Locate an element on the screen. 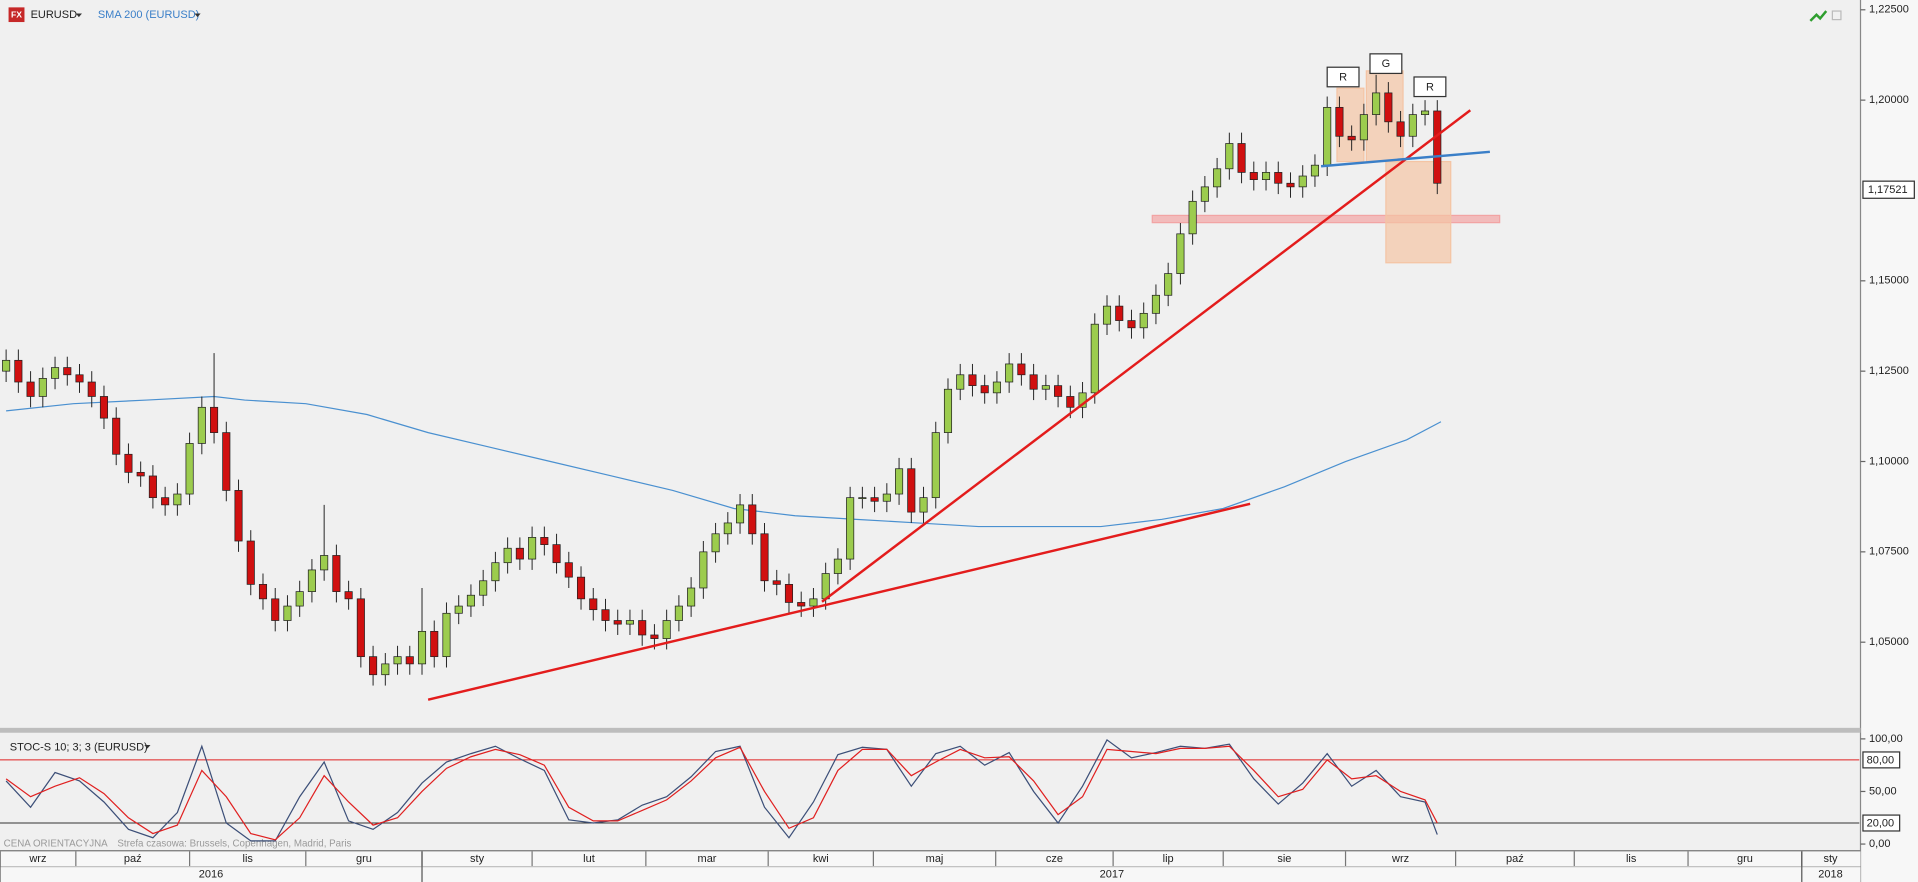  x-tick-label: mar is located at coordinates (707, 859).